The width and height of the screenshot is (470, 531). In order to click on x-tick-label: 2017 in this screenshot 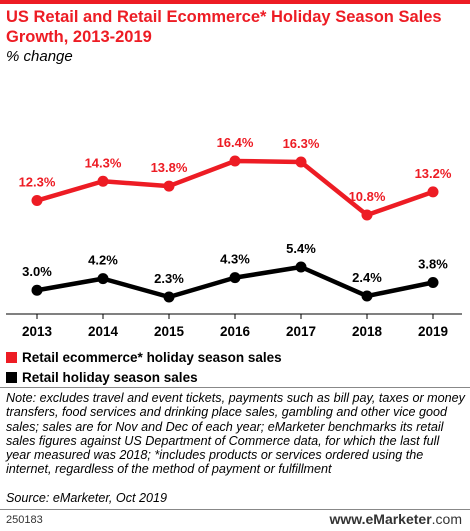, I will do `click(301, 331)`.